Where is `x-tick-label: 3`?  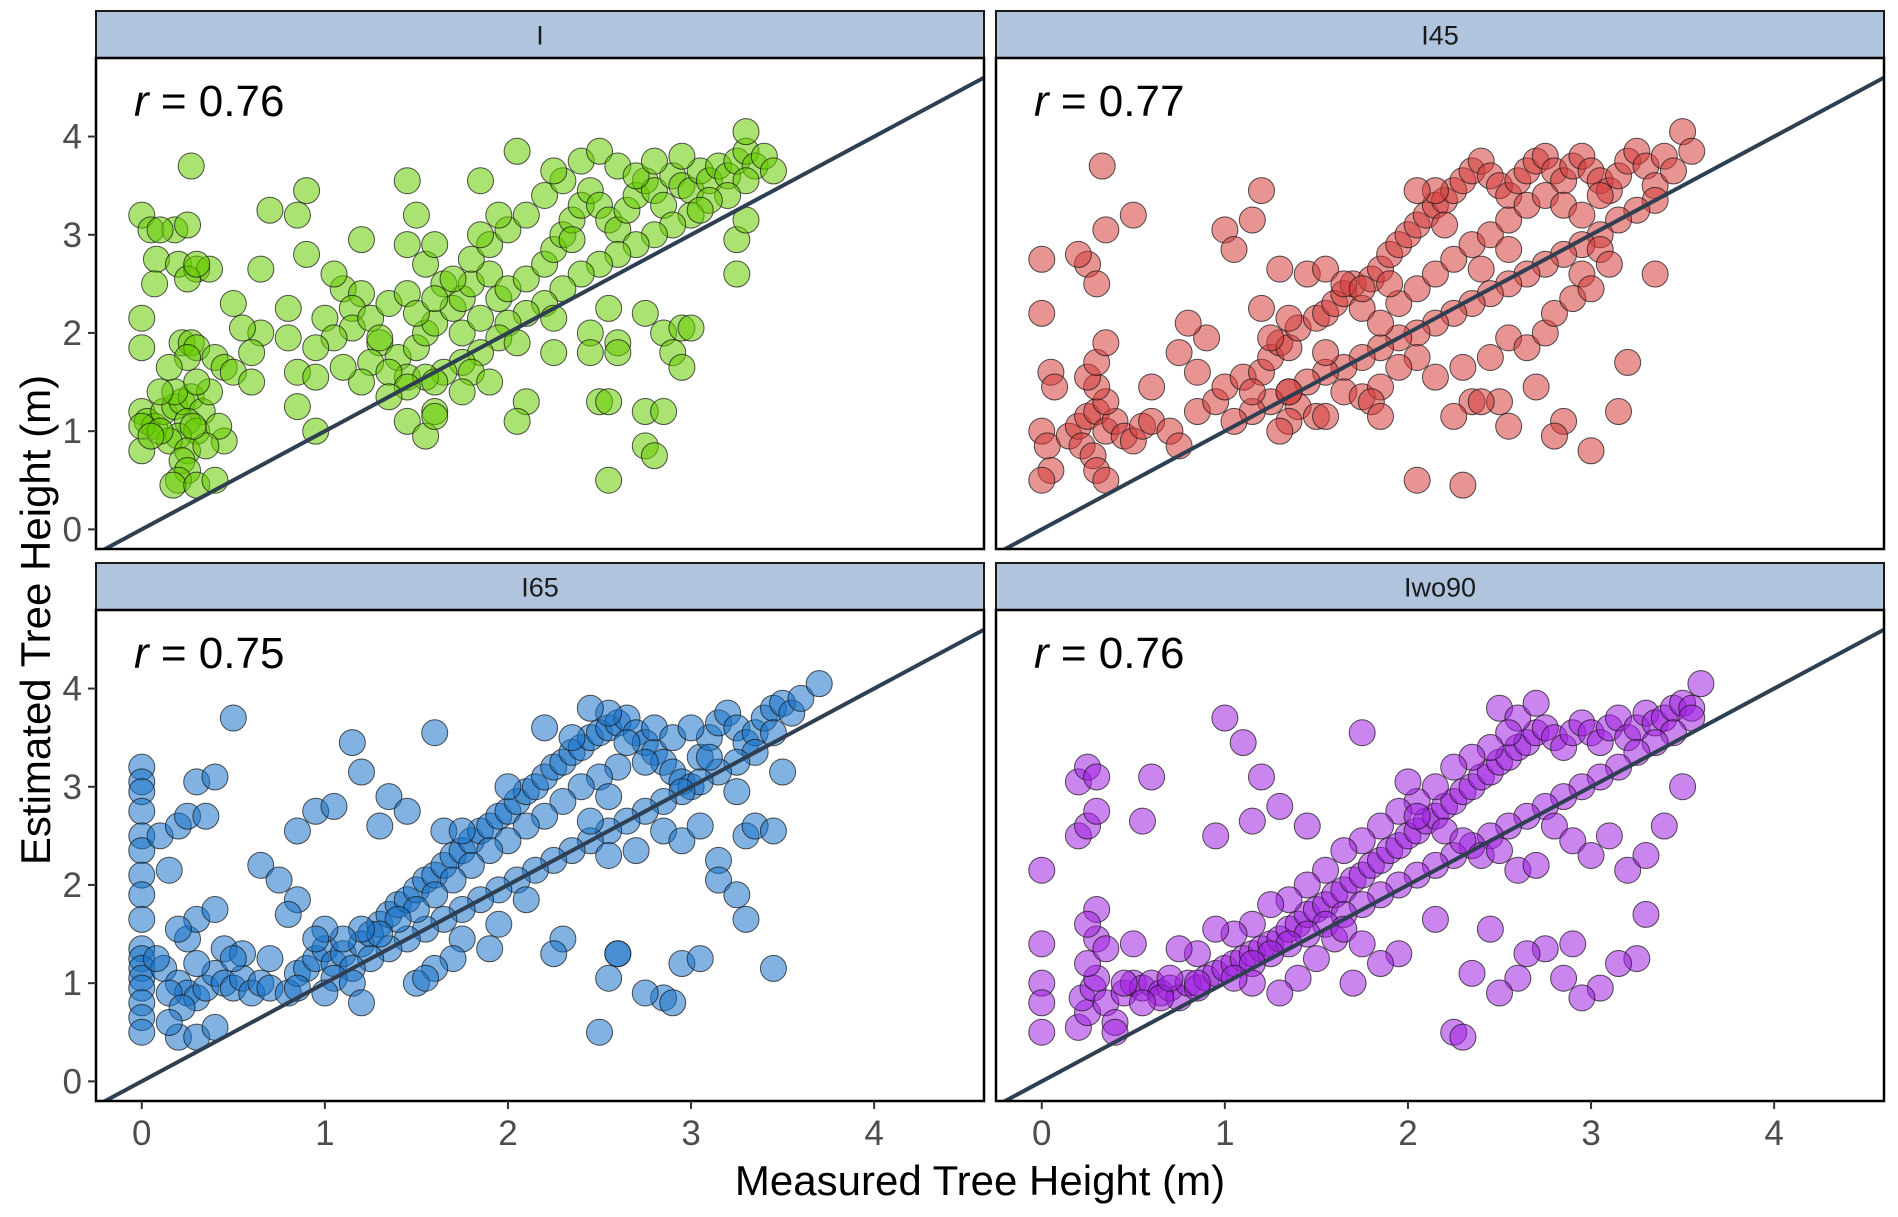 x-tick-label: 3 is located at coordinates (1590, 1133).